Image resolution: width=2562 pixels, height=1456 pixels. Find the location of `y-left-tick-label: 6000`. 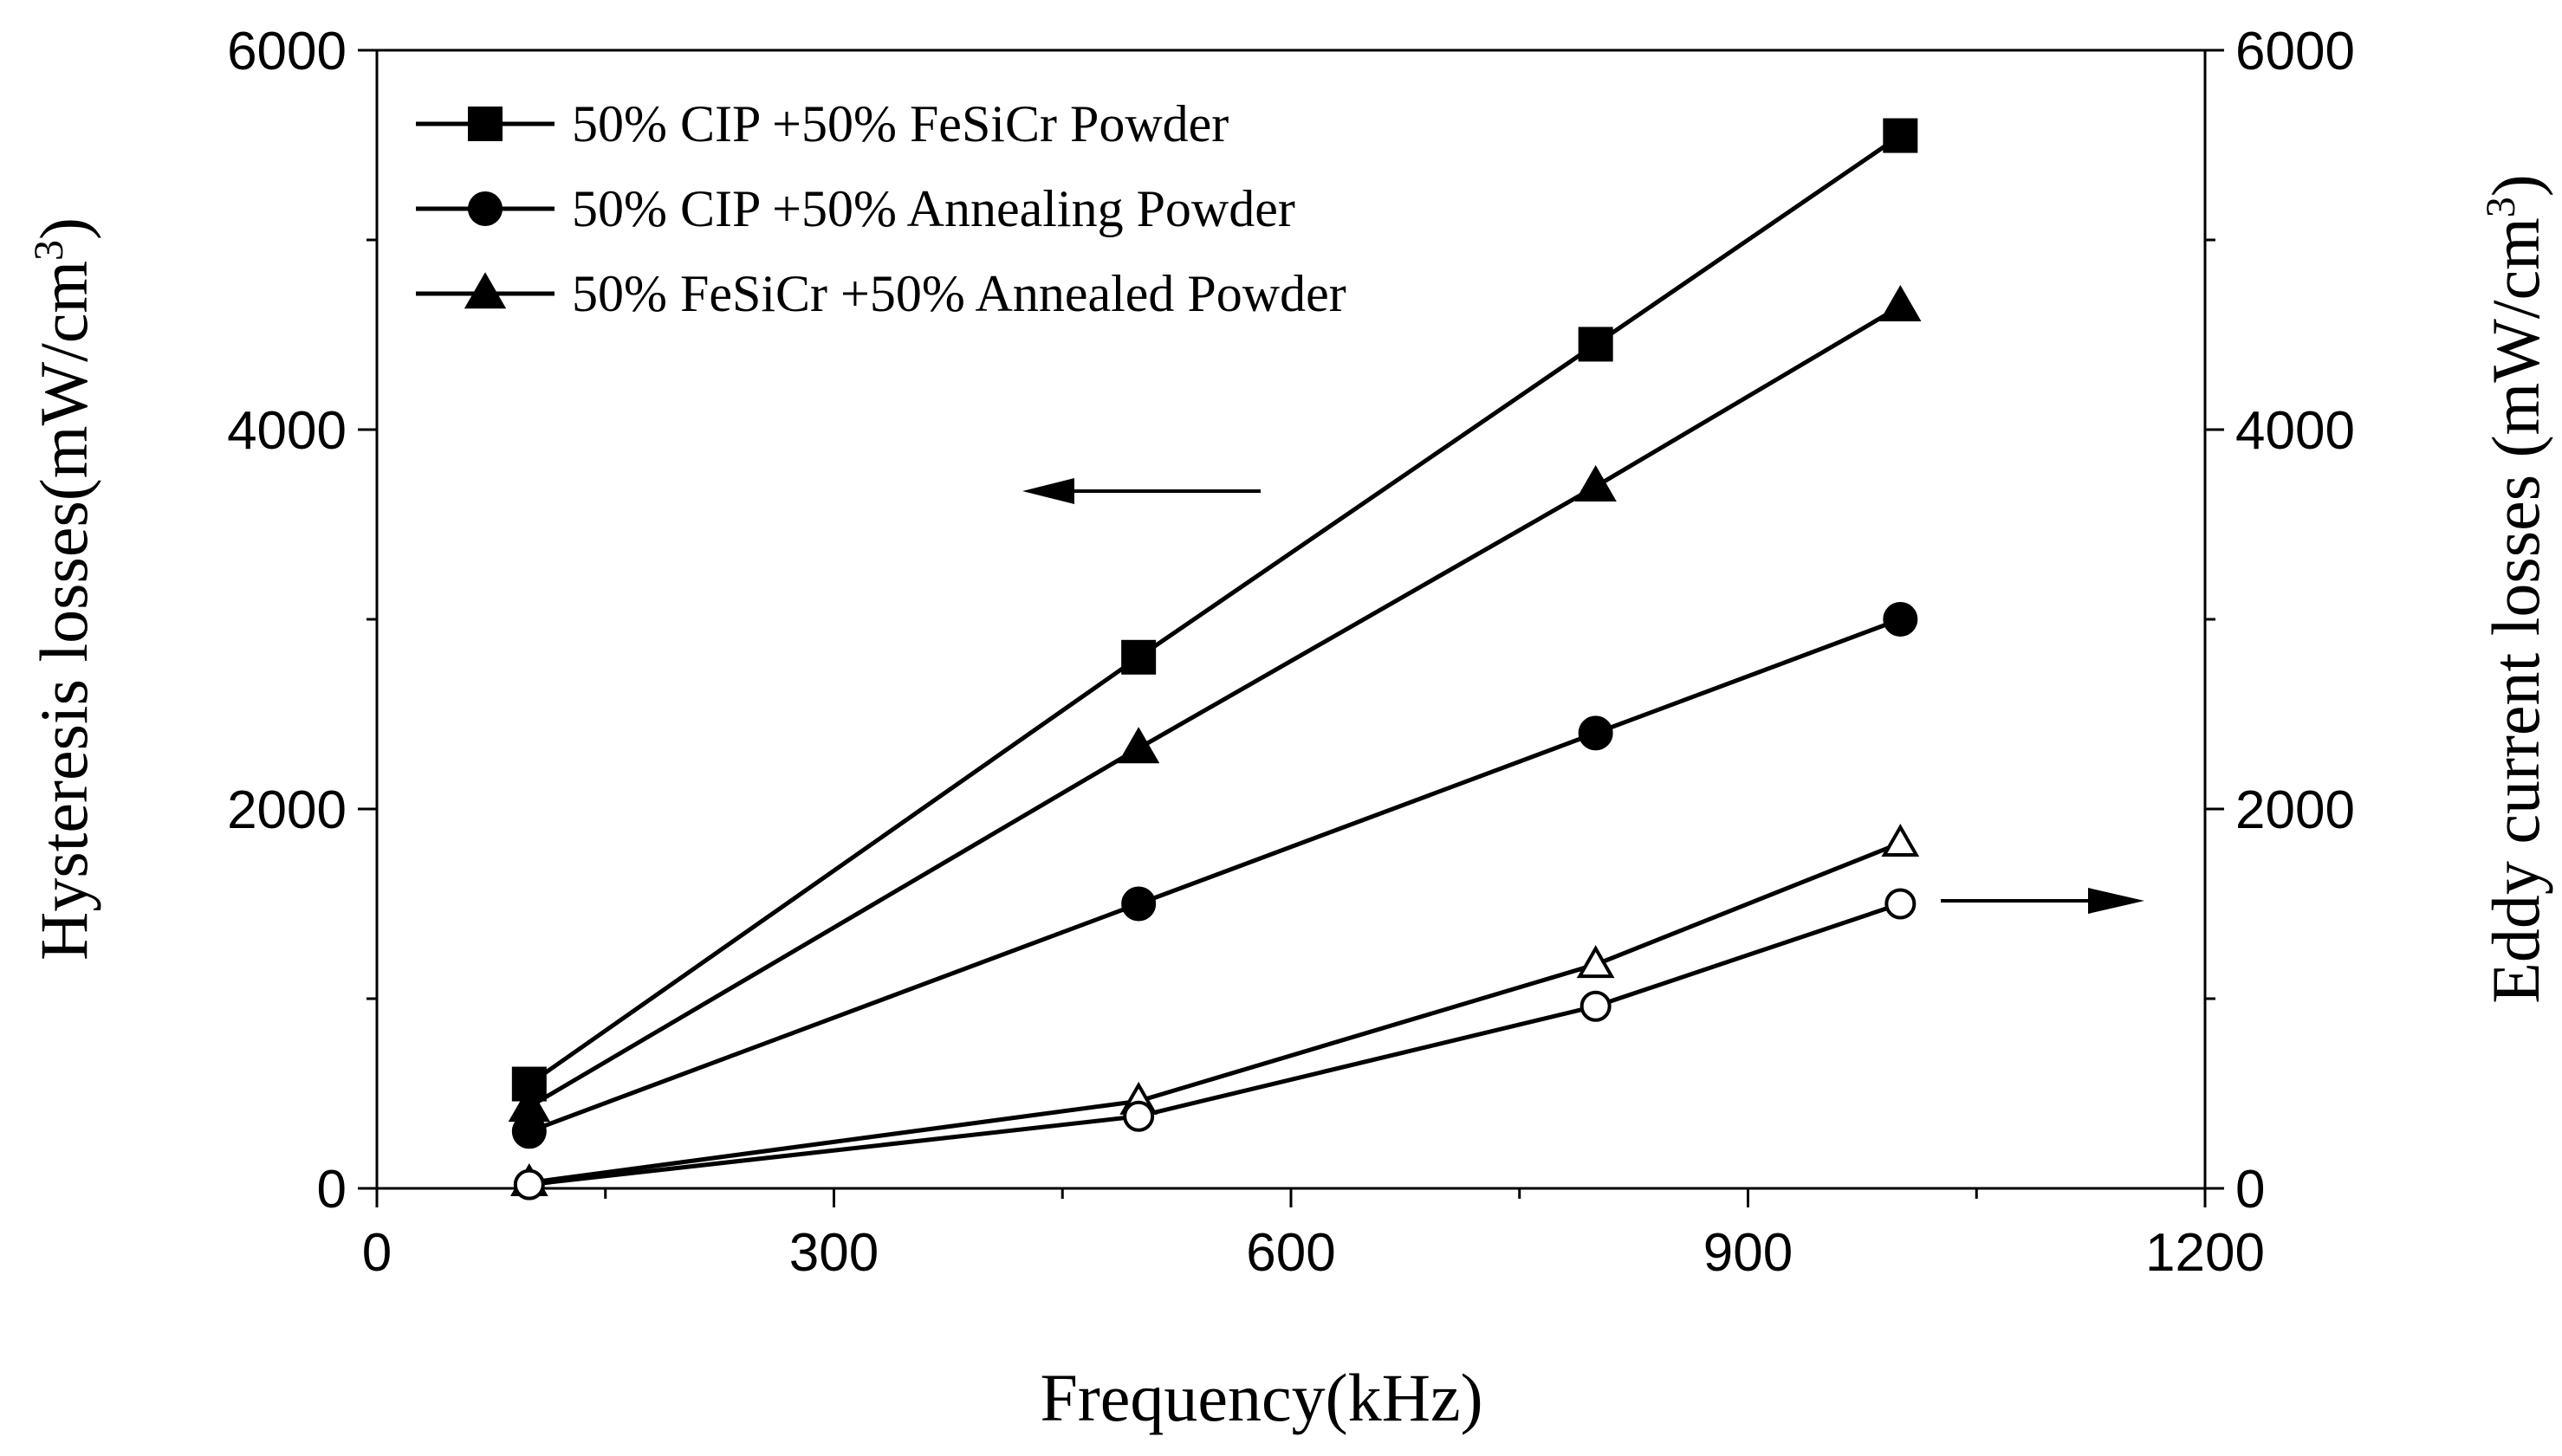

y-left-tick-label: 6000 is located at coordinates (287, 51).